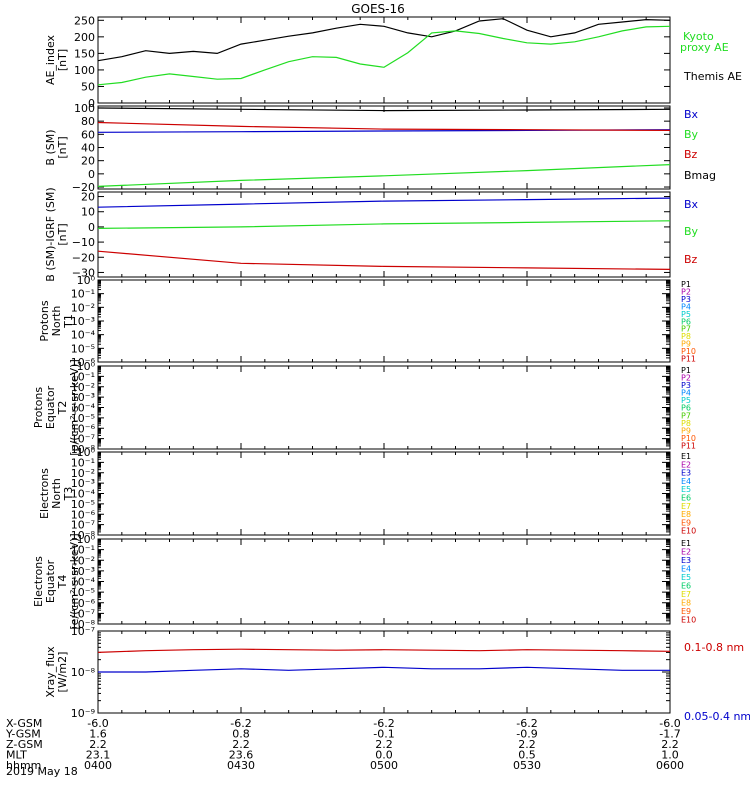  Describe the element at coordinates (241, 755) in the screenshot. I see `orbit-value: 23.6` at that location.